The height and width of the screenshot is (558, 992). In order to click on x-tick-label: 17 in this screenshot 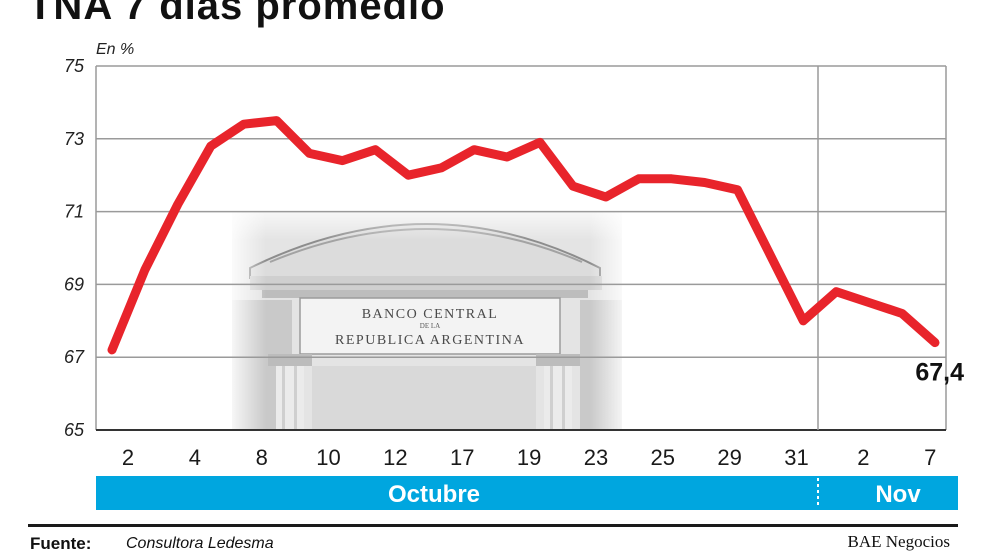, I will do `click(462, 457)`.